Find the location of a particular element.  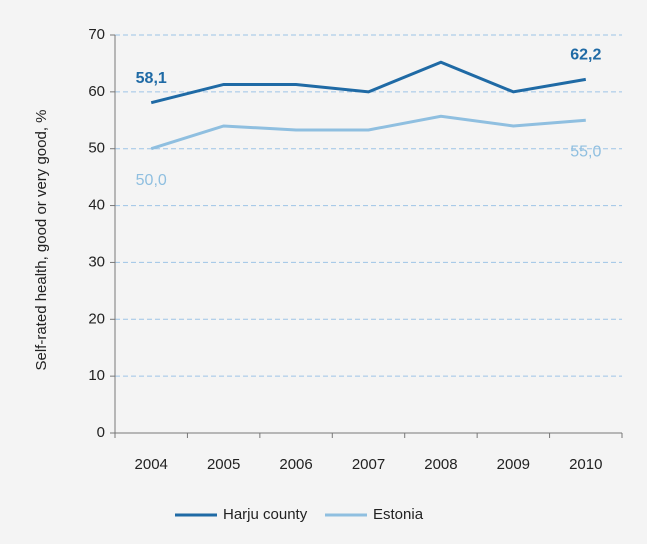

y-tick-label: 30 is located at coordinates (96, 261).